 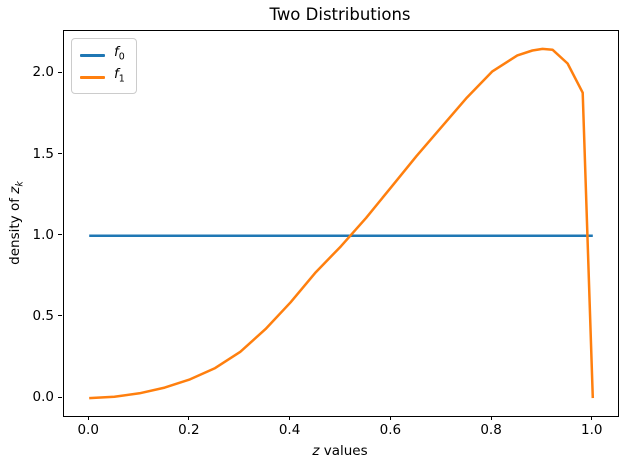 I want to click on y-tick-label: 0.5, so click(x=43, y=315).